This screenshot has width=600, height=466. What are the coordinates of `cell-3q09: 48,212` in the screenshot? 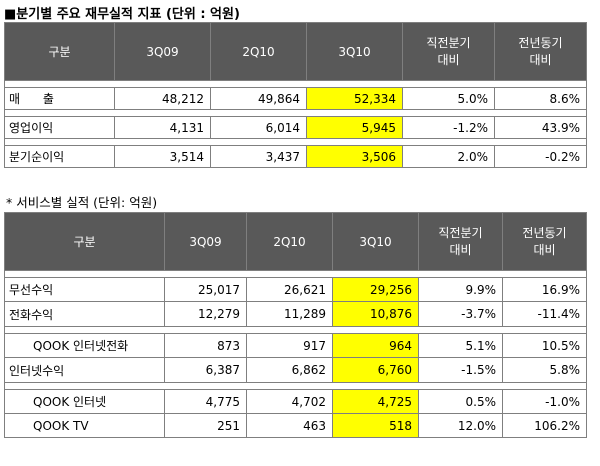 It's located at (162, 98).